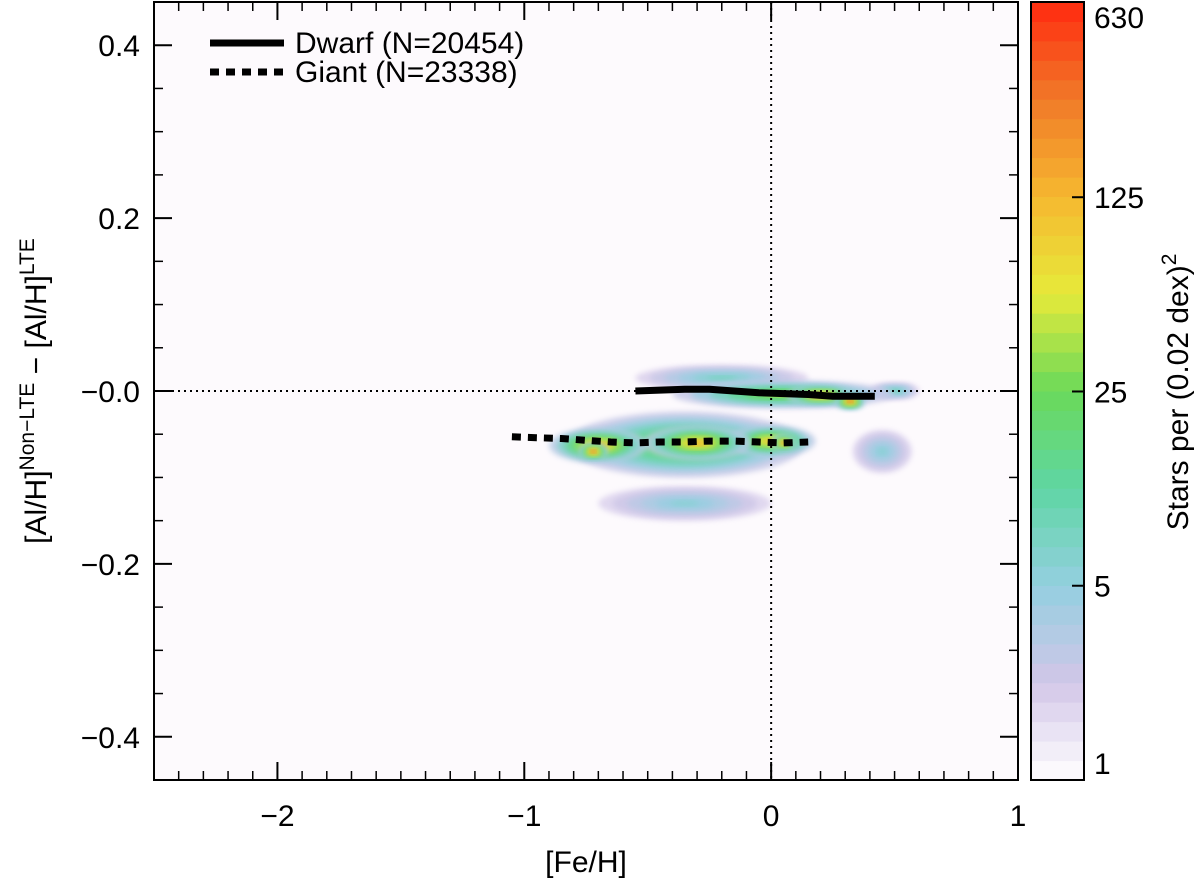 The height and width of the screenshot is (886, 1200). I want to click on colorbar-label: Stars per (0.02 dex)2, so click(1176, 392).